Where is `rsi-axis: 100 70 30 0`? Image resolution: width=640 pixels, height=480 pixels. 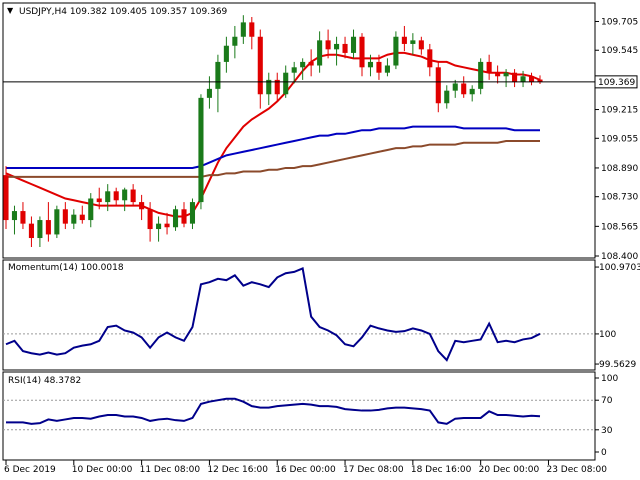 rsi-axis: 100 70 30 0 is located at coordinates (606, 416).